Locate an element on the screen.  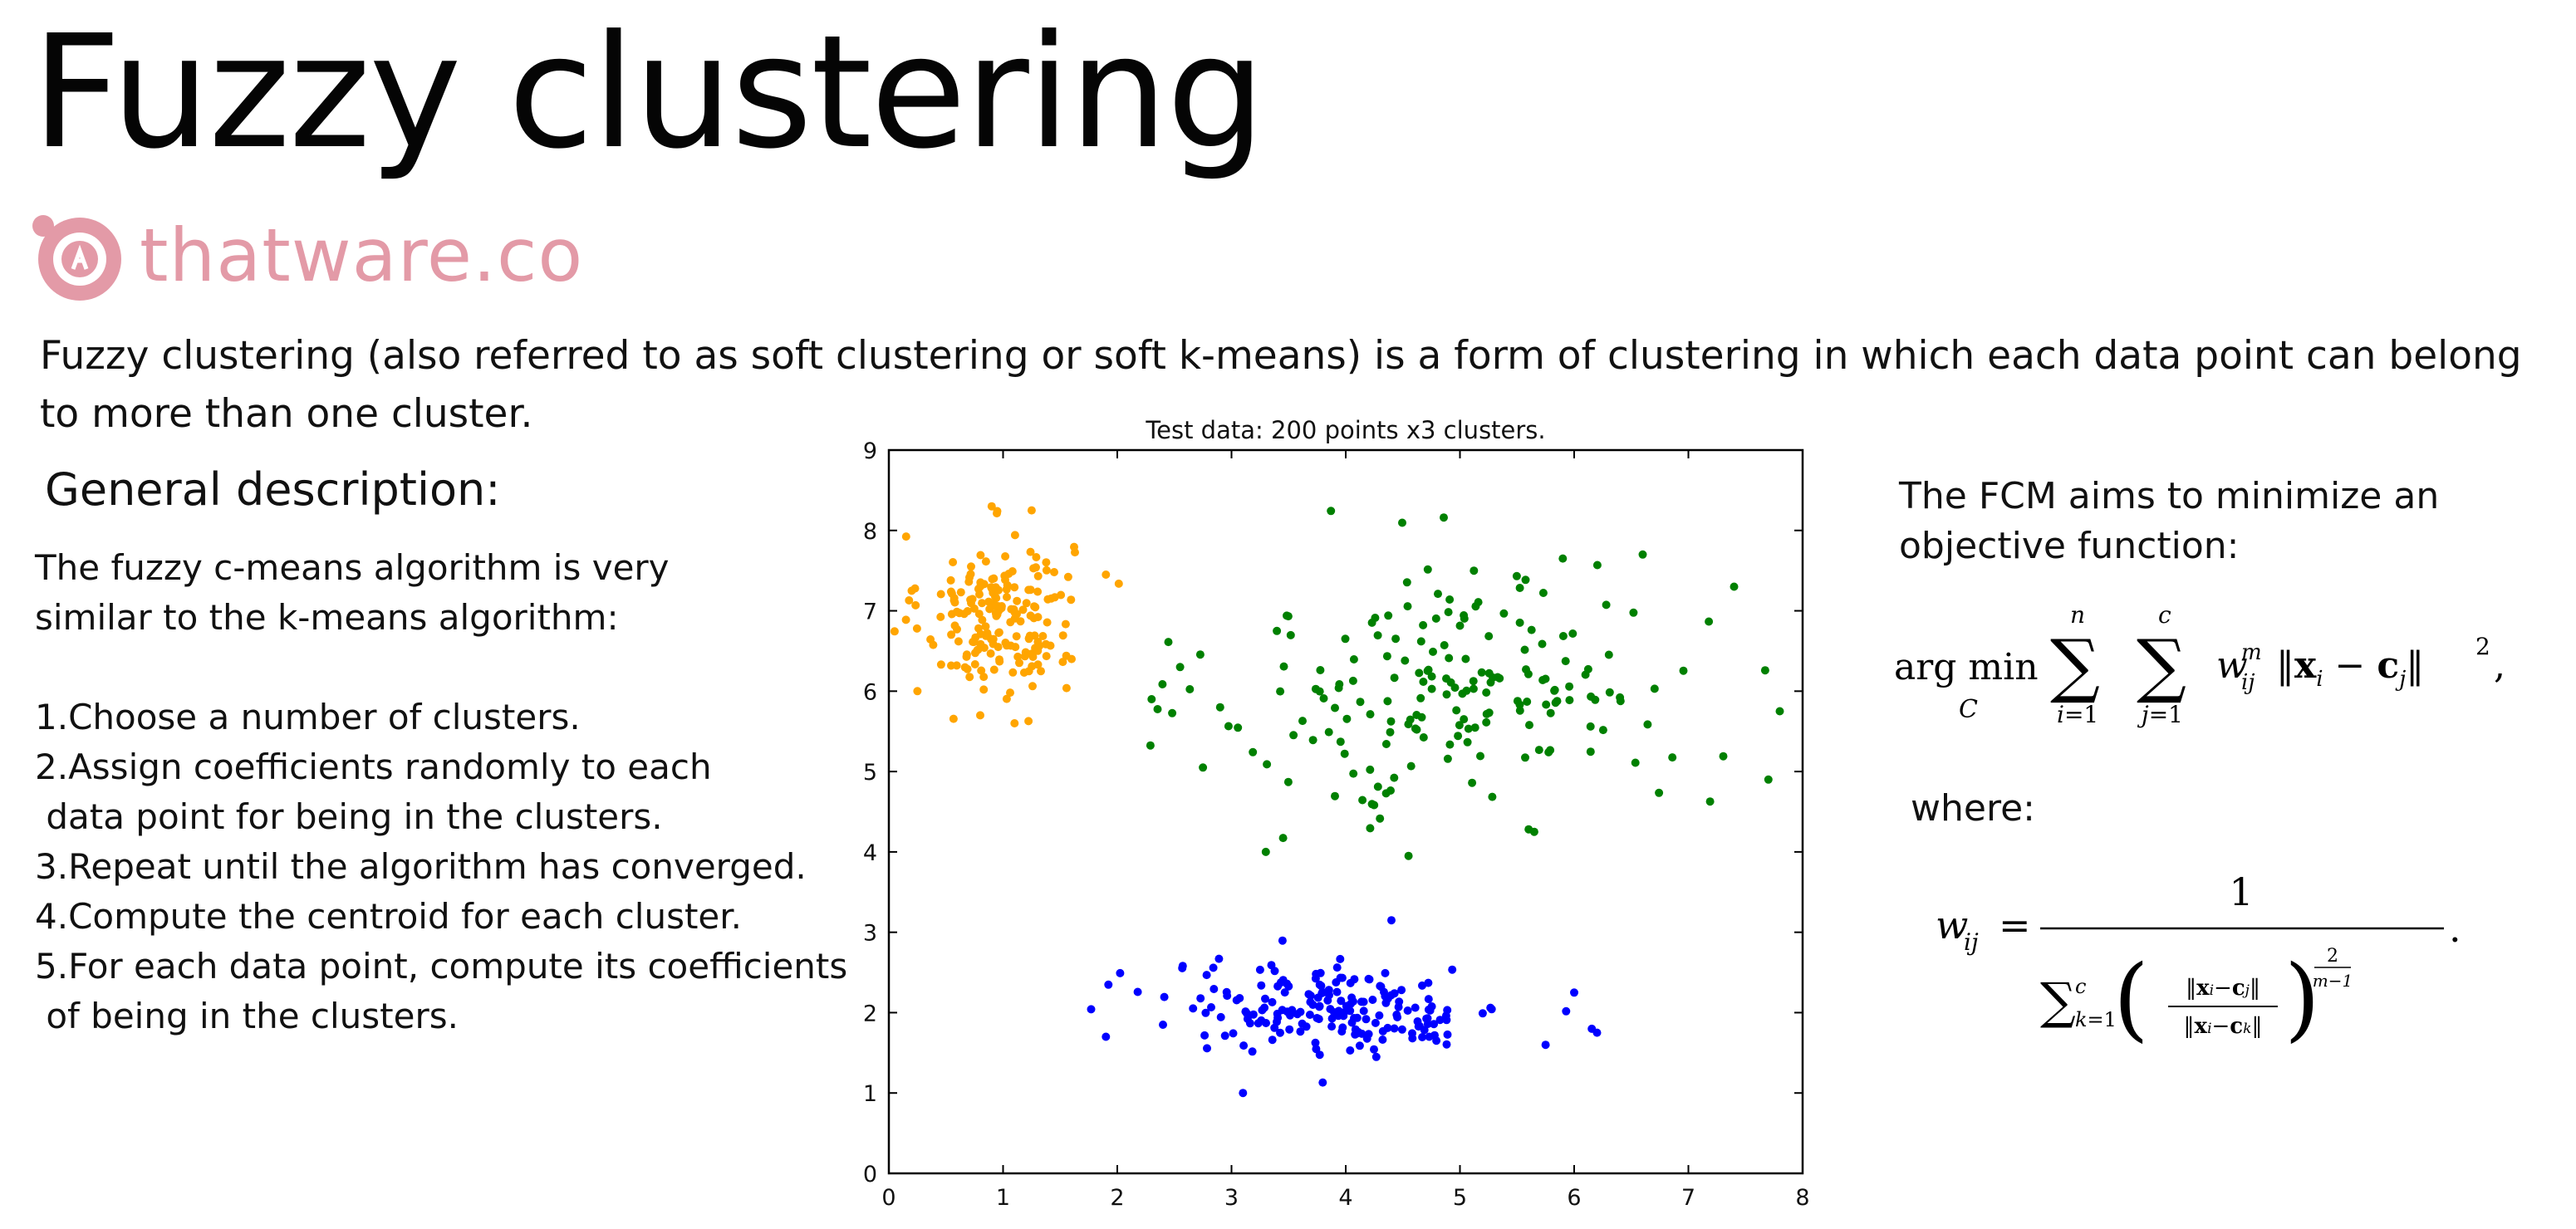
x-tick-label: 3 is located at coordinates (1231, 1198).